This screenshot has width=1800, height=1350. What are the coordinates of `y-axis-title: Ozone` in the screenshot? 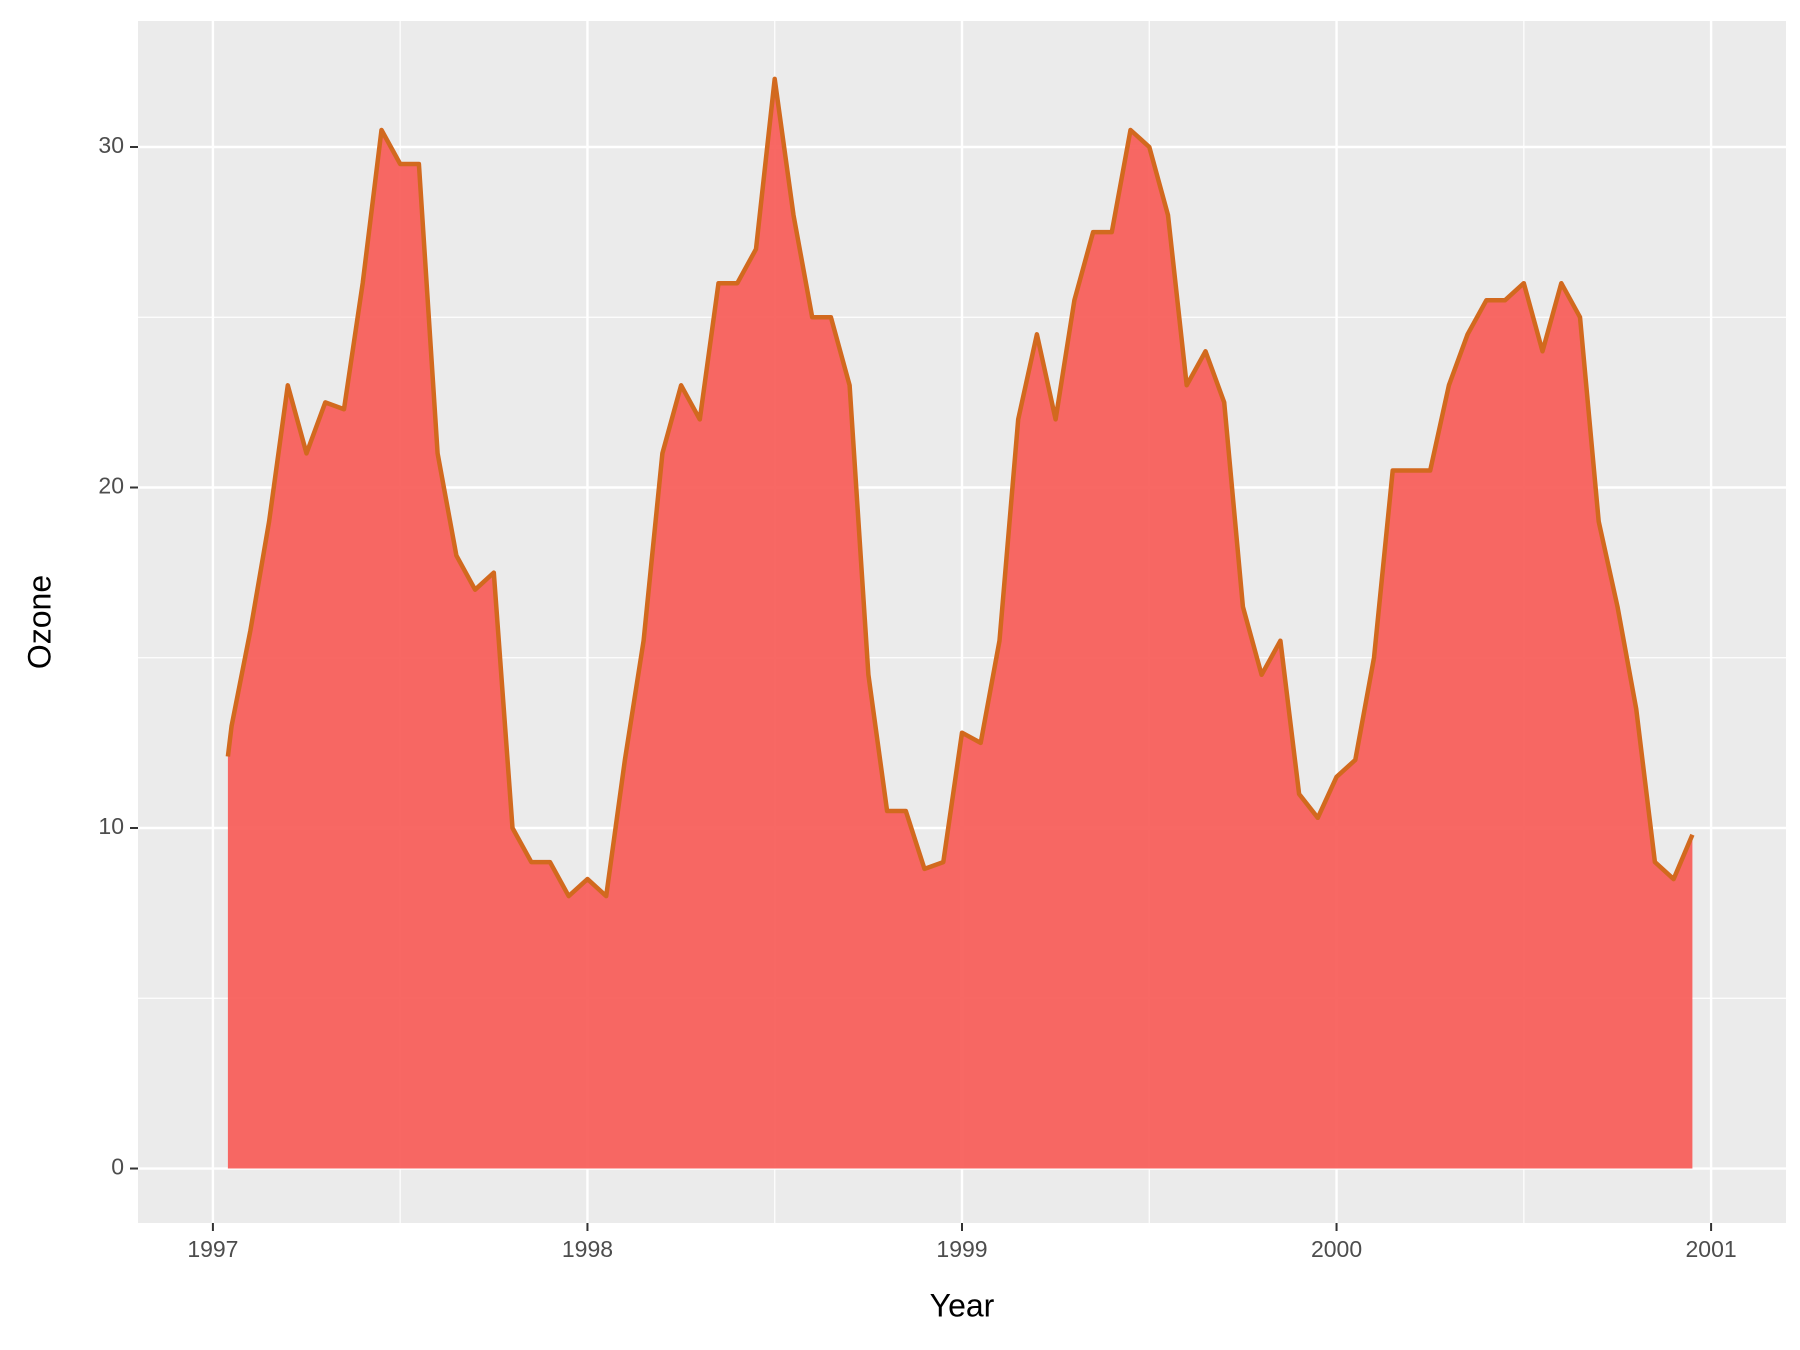 It's located at (39, 622).